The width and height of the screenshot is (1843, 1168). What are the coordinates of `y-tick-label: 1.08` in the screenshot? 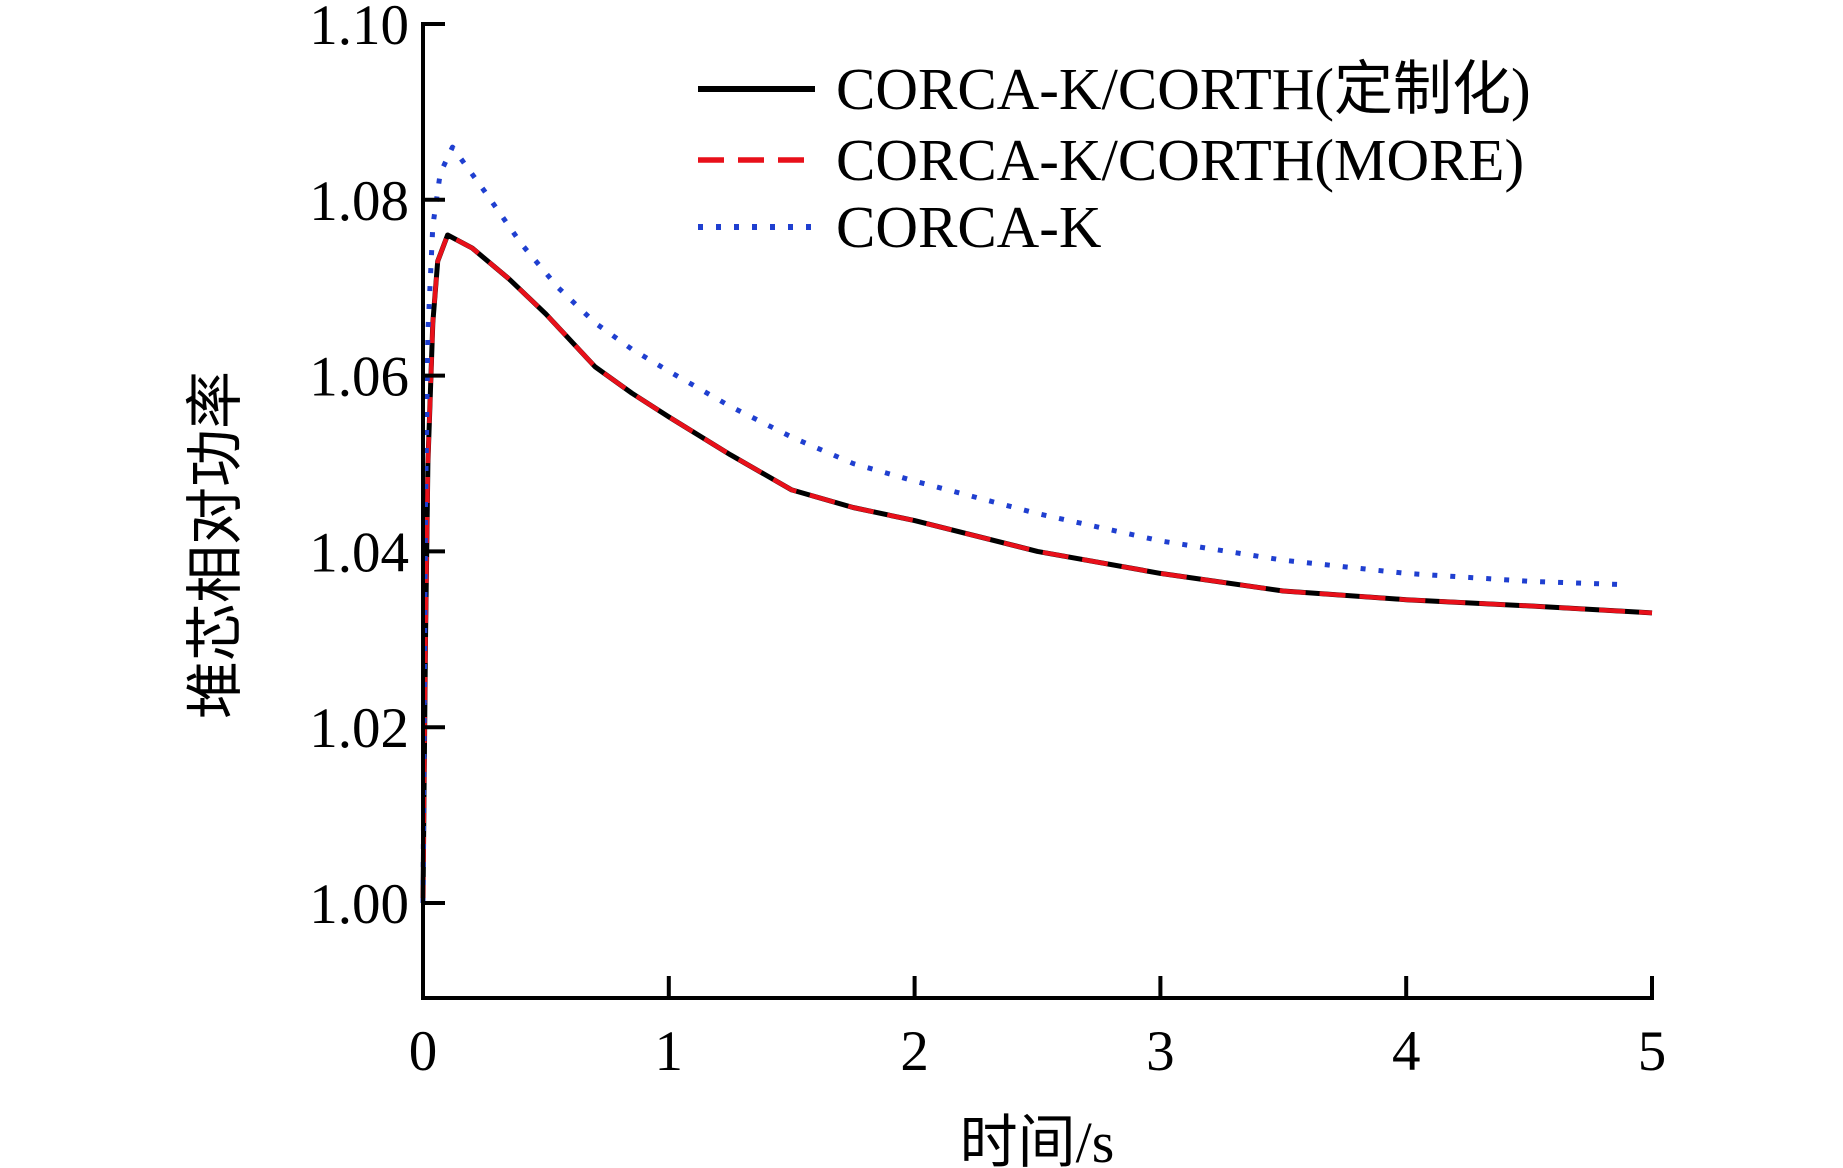 It's located at (359, 201).